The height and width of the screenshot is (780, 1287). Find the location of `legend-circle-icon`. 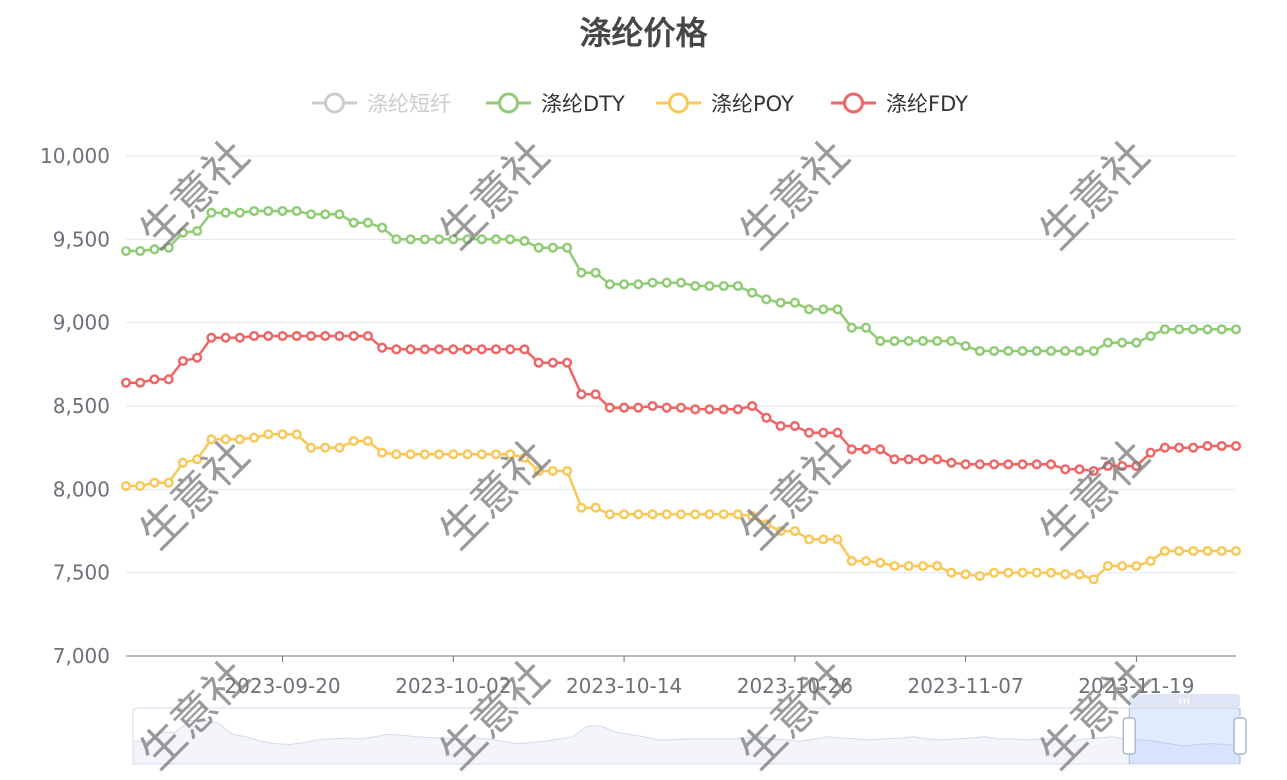

legend-circle-icon is located at coordinates (678, 103).